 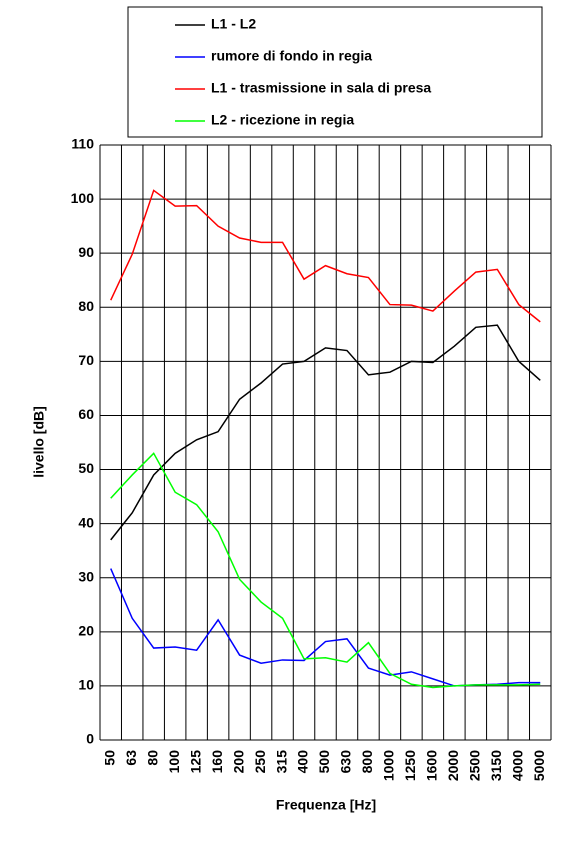 What do you see at coordinates (432, 765) in the screenshot?
I see `x-tick-label: 1600` at bounding box center [432, 765].